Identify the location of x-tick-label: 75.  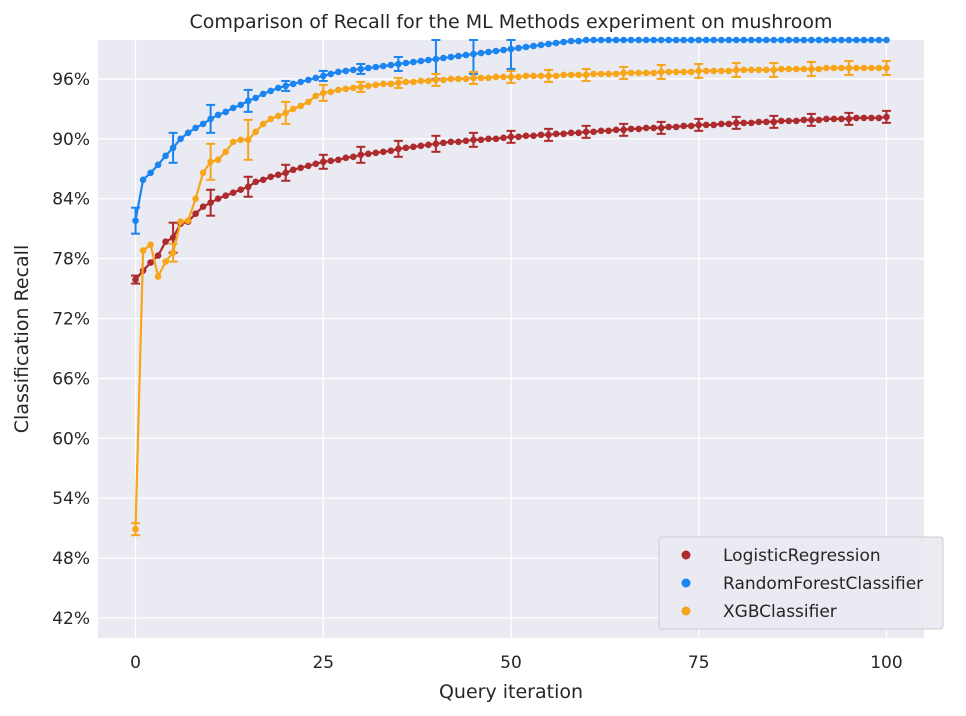
(699, 663).